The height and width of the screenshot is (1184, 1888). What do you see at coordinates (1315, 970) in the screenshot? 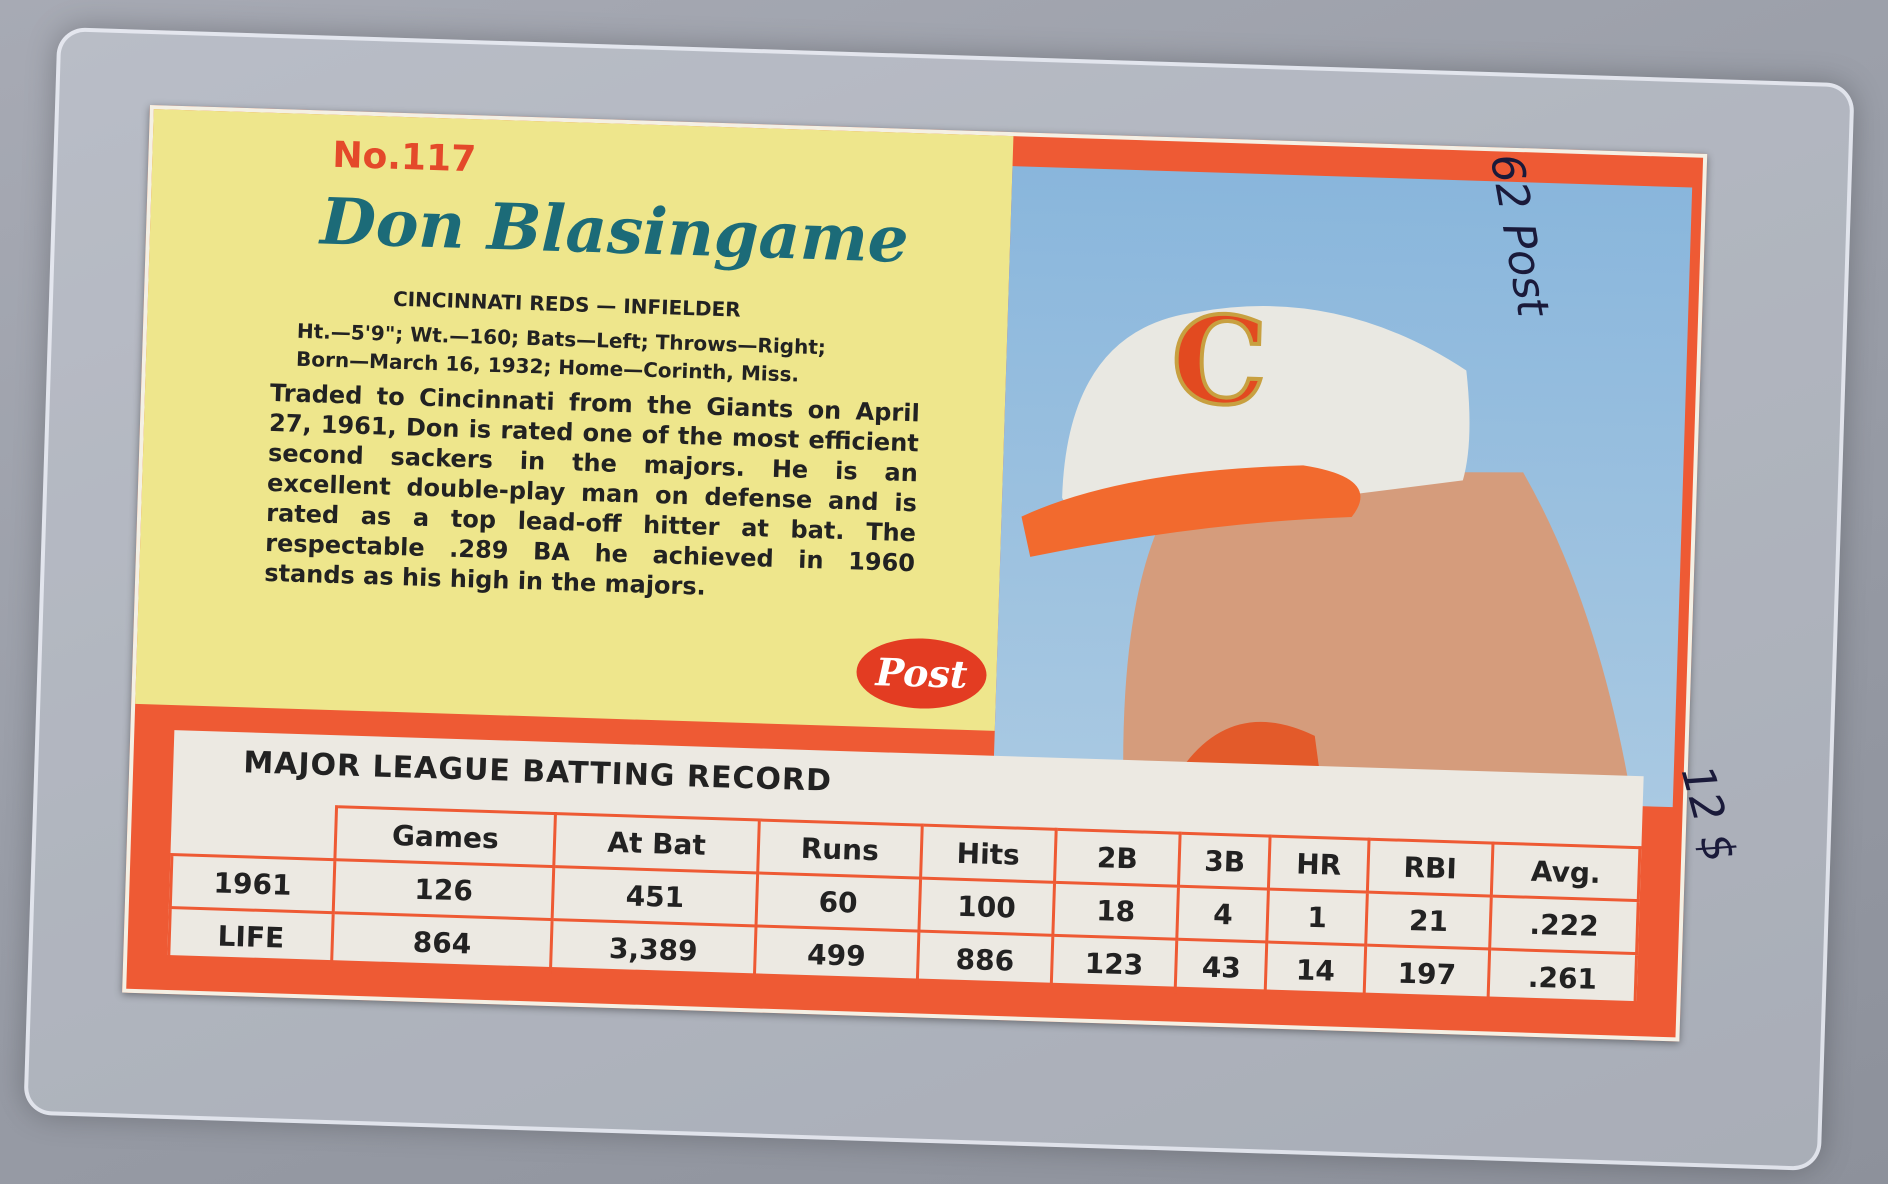
I see `stat-cell: 14` at bounding box center [1315, 970].